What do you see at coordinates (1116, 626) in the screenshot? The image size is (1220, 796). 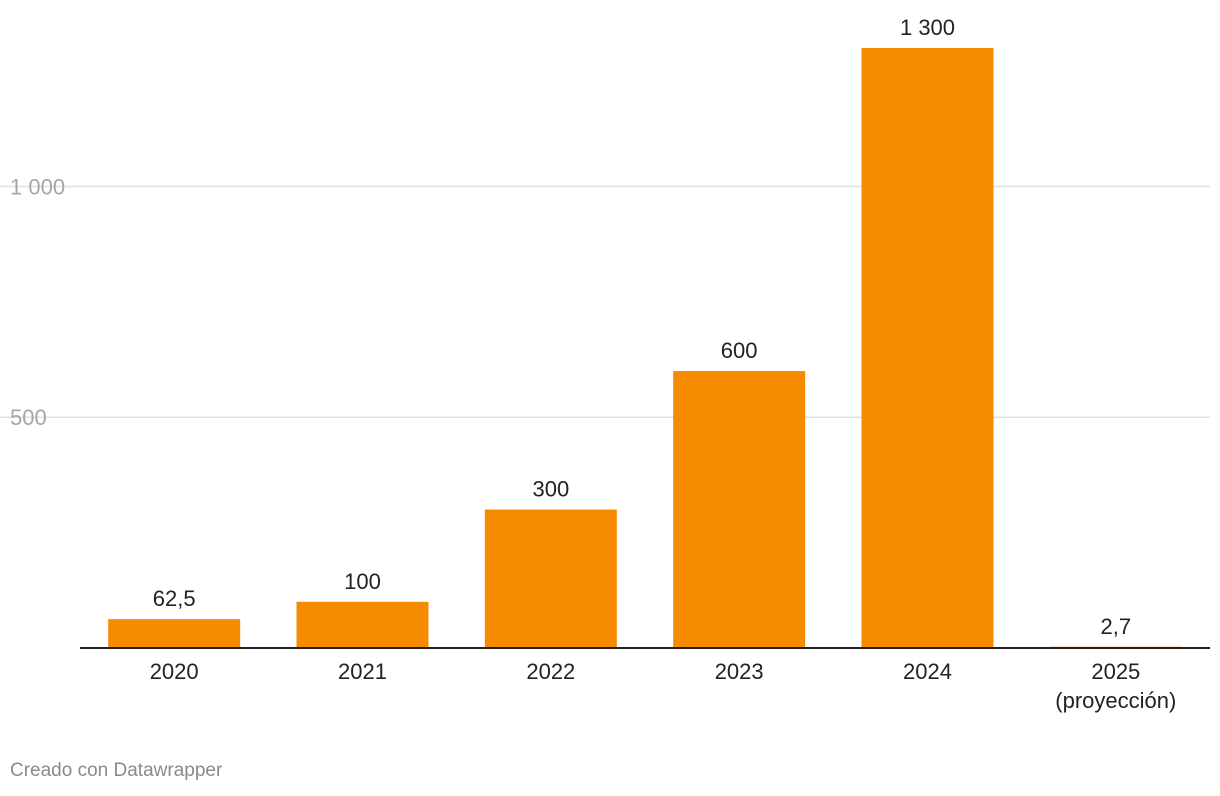 I see `value-label: 2,7` at bounding box center [1116, 626].